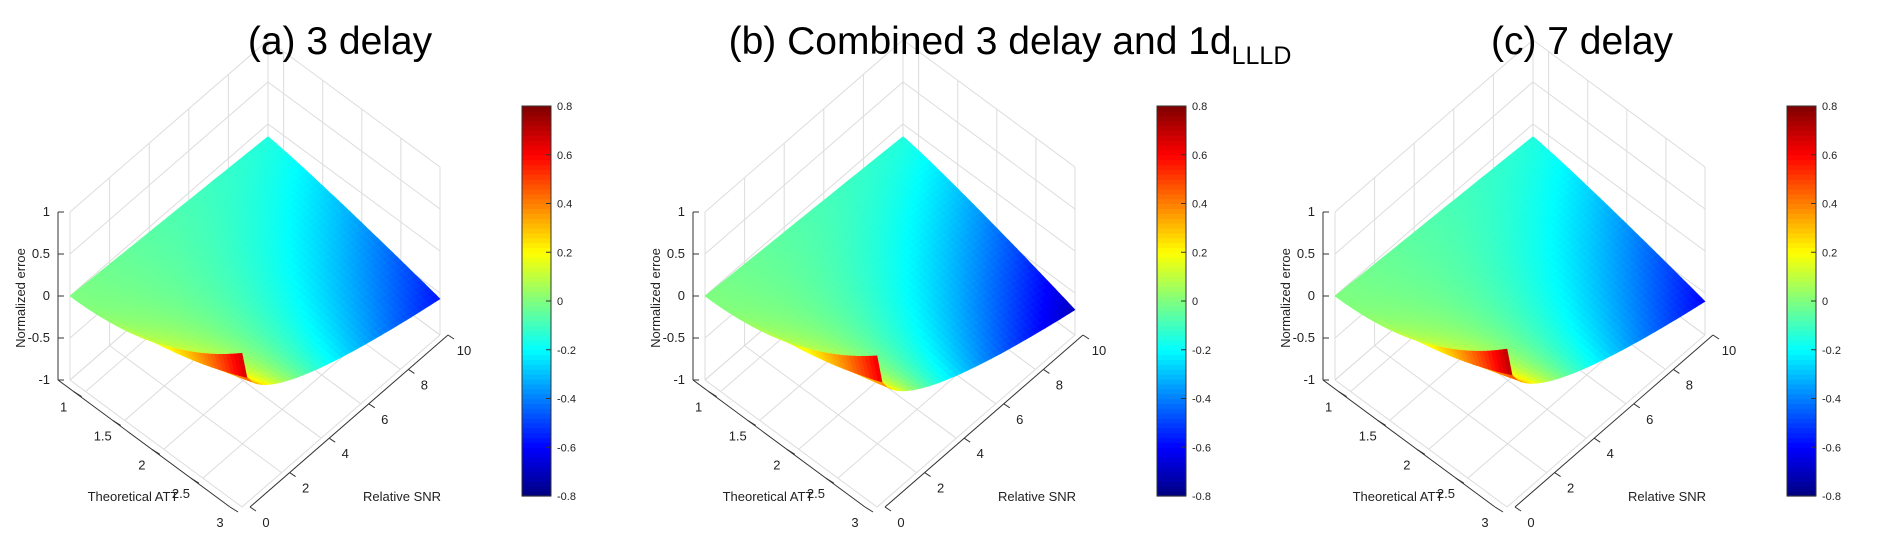  I want to click on y-tick-label: 6, so click(1019, 419).